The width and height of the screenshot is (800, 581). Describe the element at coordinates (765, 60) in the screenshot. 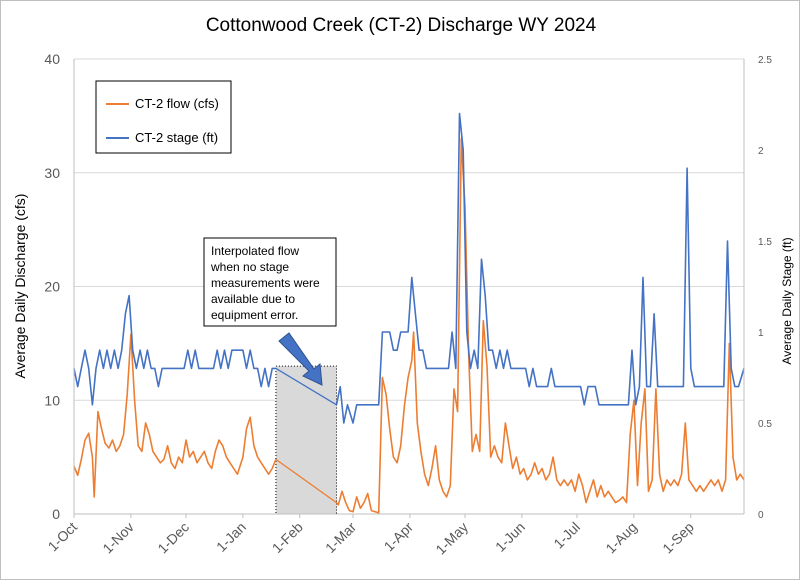

I see `y2-tick-label: 2.5` at that location.